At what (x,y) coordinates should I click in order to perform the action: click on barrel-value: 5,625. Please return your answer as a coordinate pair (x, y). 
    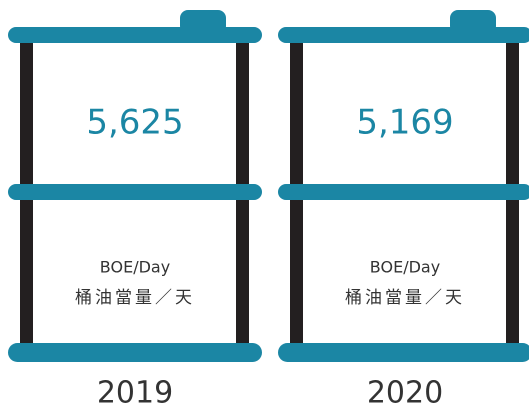
    Looking at the image, I should click on (134, 123).